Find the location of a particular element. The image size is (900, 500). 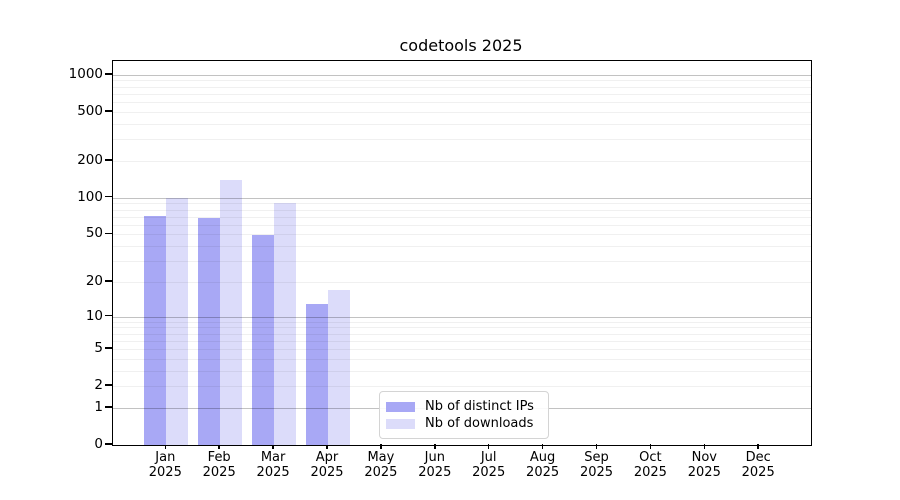

x-tick-label-apr: Apr 2025 is located at coordinates (327, 465).